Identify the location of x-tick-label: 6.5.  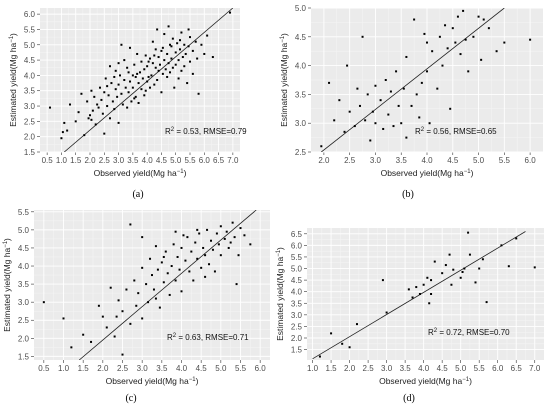
(219, 160).